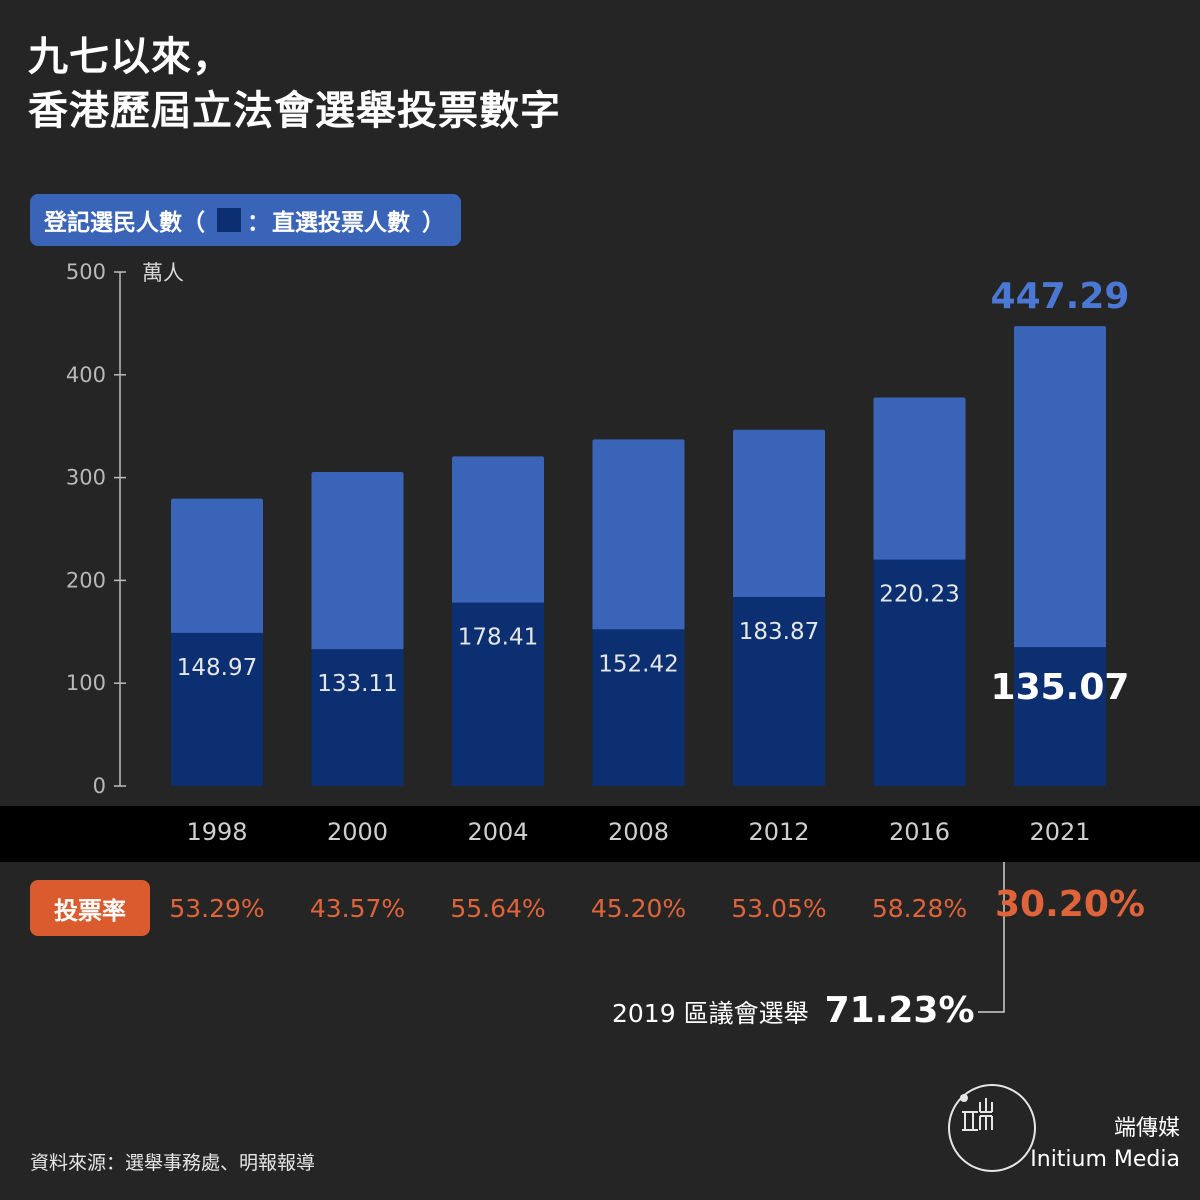  Describe the element at coordinates (99, 786) in the screenshot. I see `y-tick-label: 0` at that location.